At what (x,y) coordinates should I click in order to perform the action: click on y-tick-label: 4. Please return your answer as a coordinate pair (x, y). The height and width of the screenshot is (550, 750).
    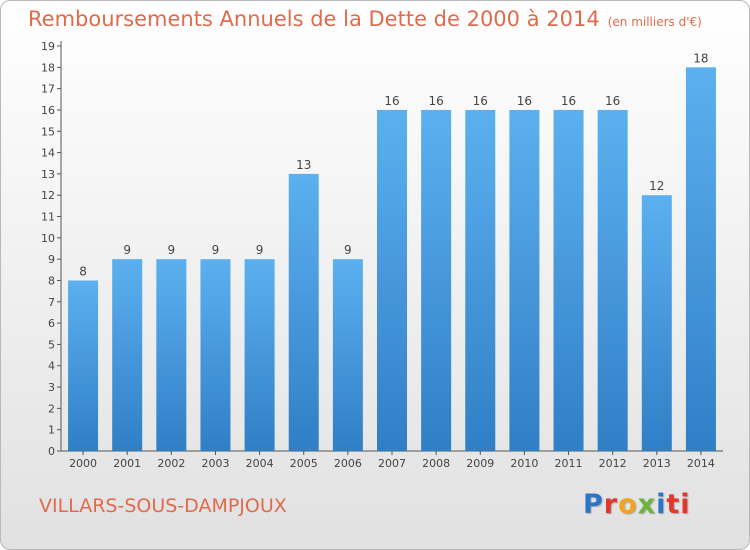
    Looking at the image, I should click on (51, 366).